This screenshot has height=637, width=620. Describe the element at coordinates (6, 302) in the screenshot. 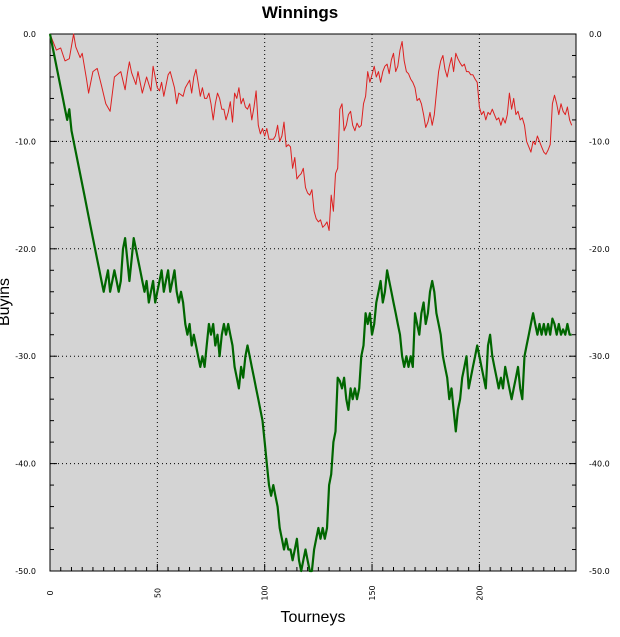

I see `y-axis-title: Buyins` at that location.